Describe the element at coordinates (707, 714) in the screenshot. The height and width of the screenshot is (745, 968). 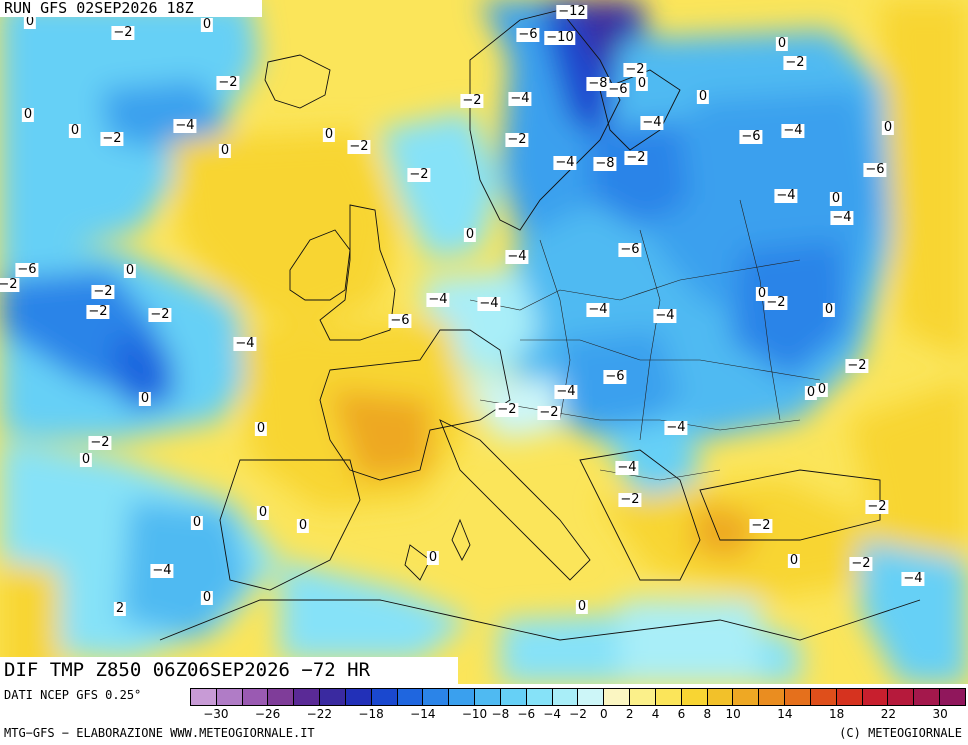
I see `legend-tick-label: 8` at that location.